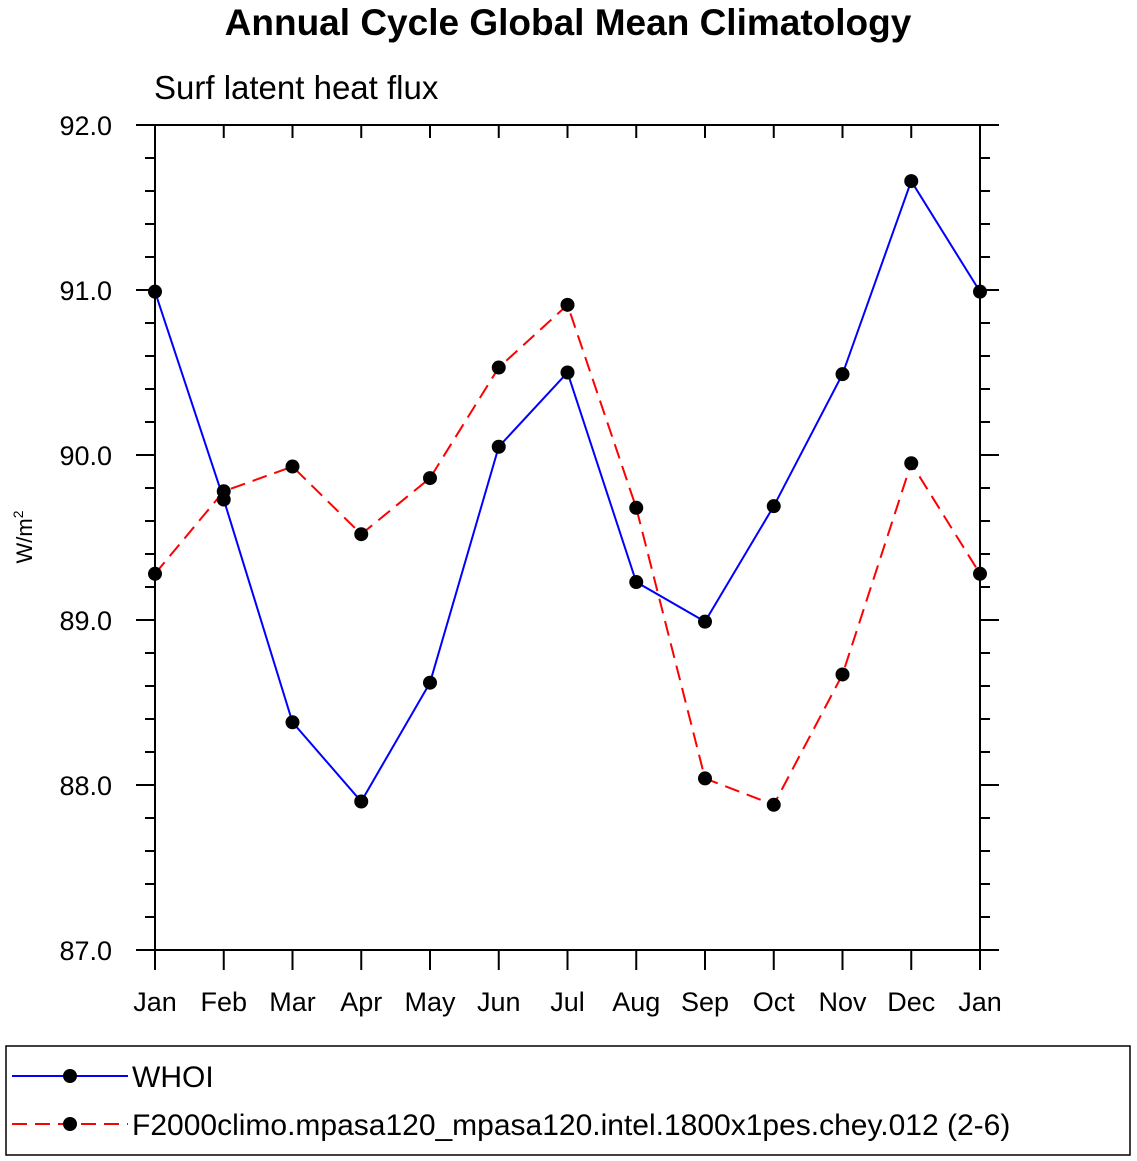  I want to click on x-tick-label: Mar, so click(292, 1002).